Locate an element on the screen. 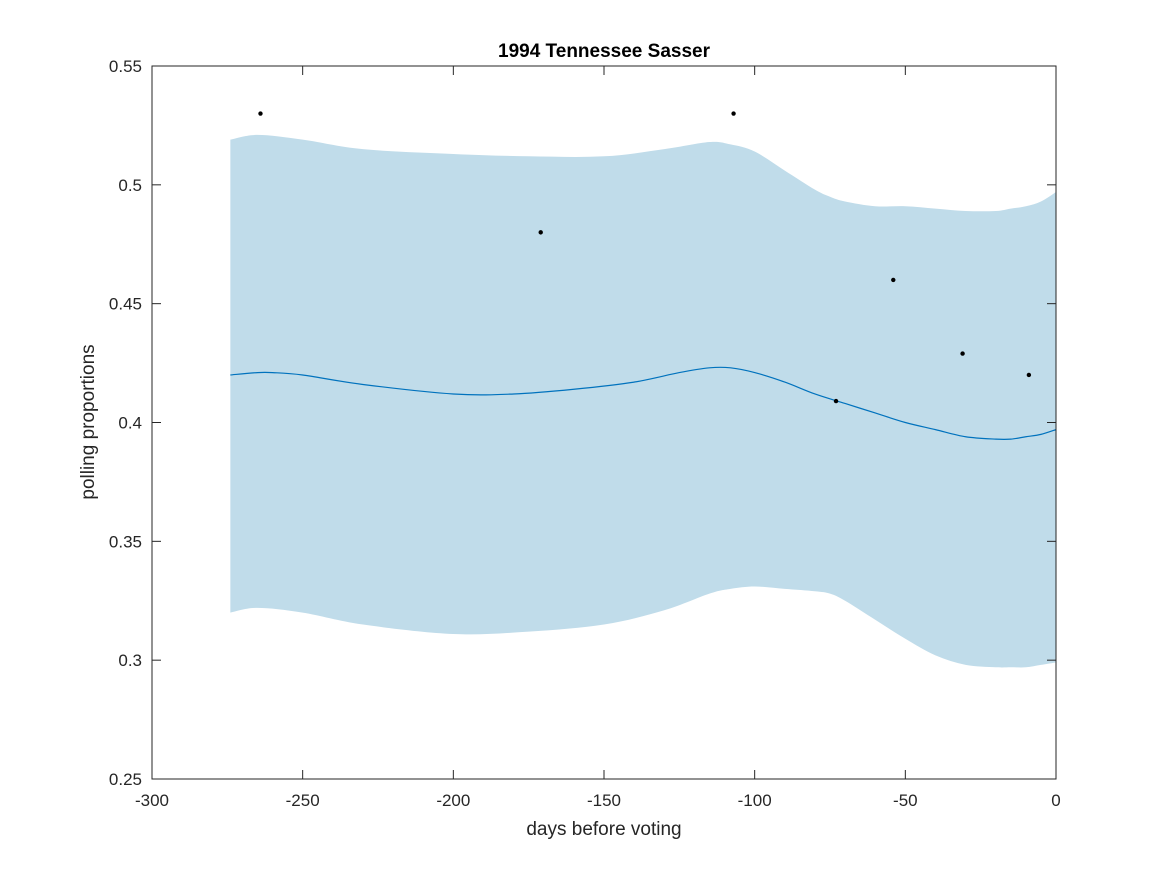 This screenshot has width=1167, height=875. x-tick-label: 0 is located at coordinates (1055, 800).